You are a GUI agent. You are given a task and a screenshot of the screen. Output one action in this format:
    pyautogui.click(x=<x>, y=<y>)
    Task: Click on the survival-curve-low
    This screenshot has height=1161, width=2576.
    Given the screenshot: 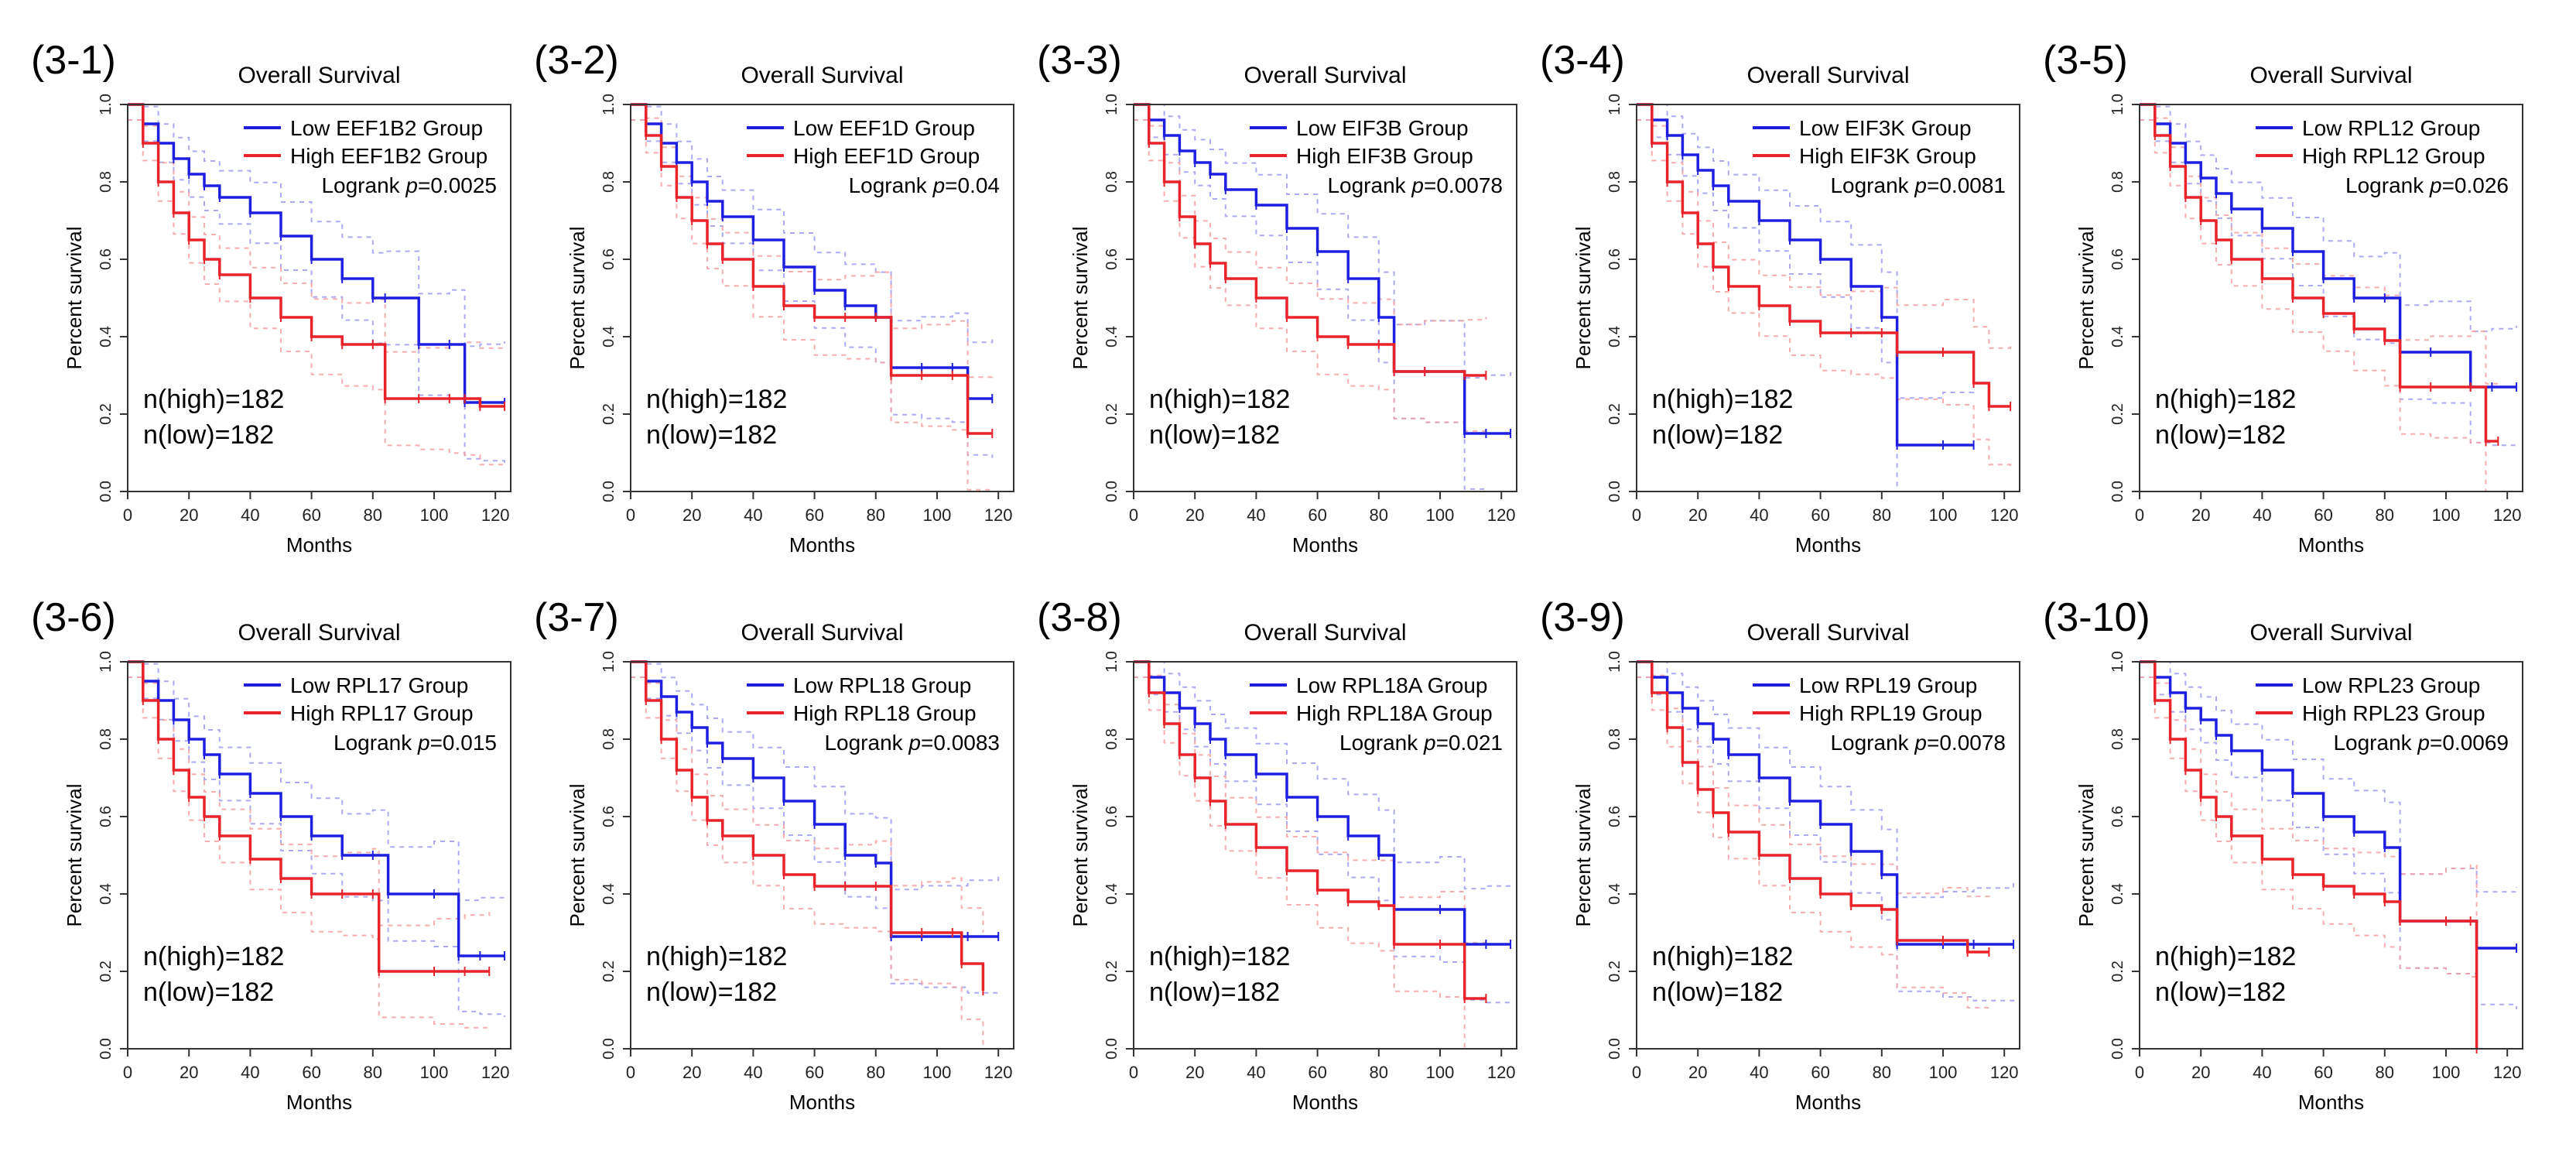 What is the action you would take?
    pyautogui.click(x=1323, y=803)
    